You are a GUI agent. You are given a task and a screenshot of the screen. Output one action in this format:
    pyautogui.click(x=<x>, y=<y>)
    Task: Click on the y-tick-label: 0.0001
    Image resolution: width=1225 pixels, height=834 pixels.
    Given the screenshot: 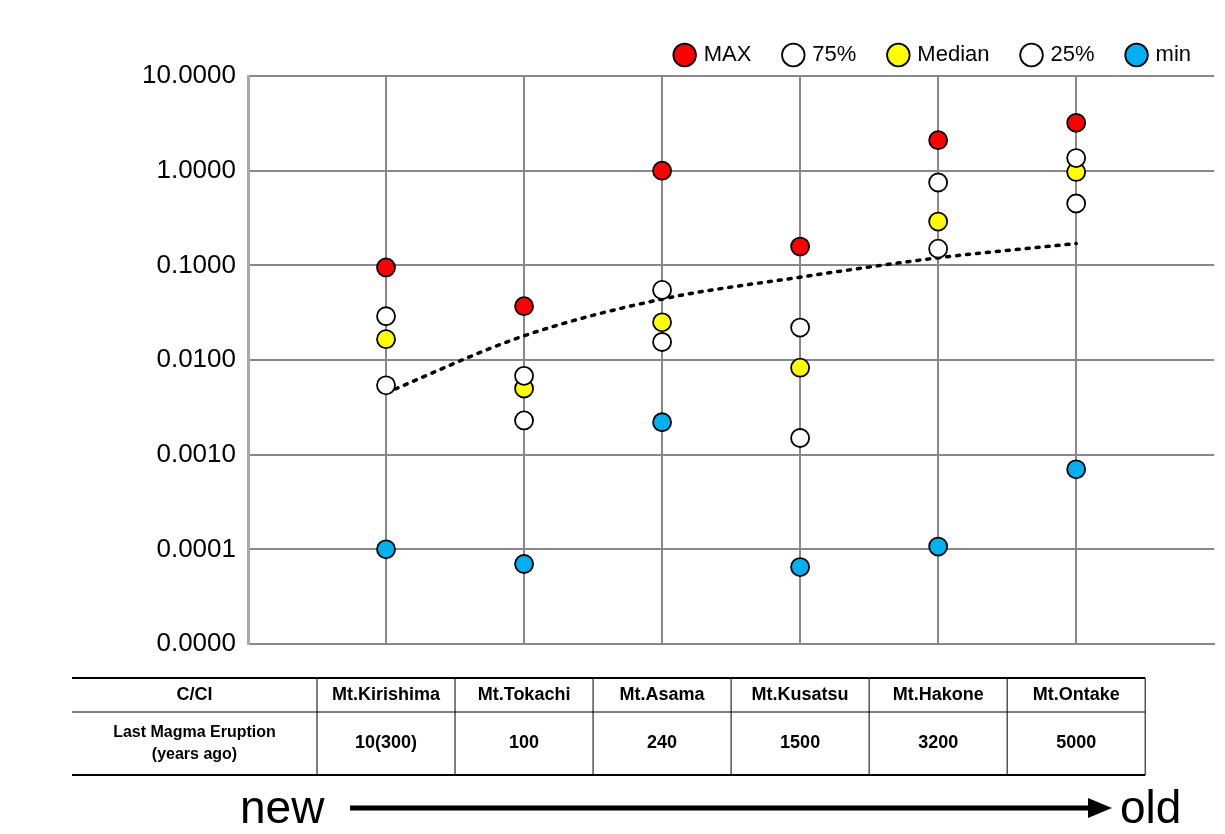 What is the action you would take?
    pyautogui.click(x=196, y=547)
    